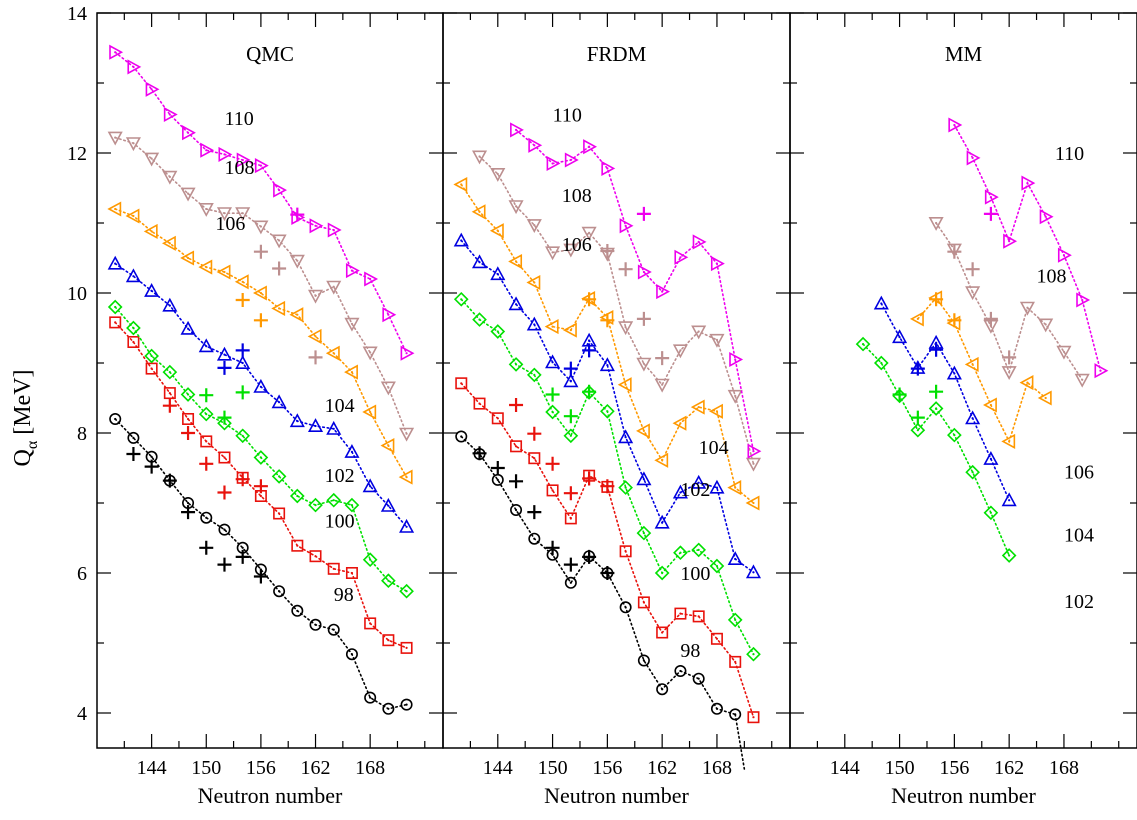 The height and width of the screenshot is (820, 1137). I want to click on series-label: 104, so click(714, 448).